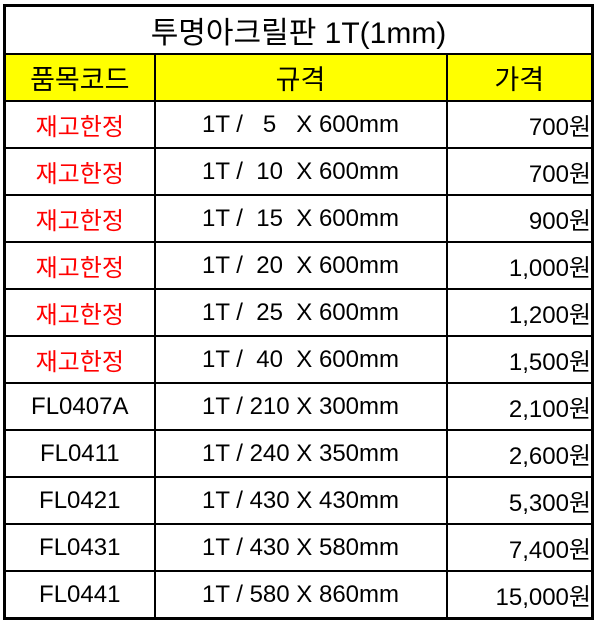 This screenshot has width=600, height=620. Describe the element at coordinates (79, 406) in the screenshot. I see `item-code-cell: FL0407A` at that location.